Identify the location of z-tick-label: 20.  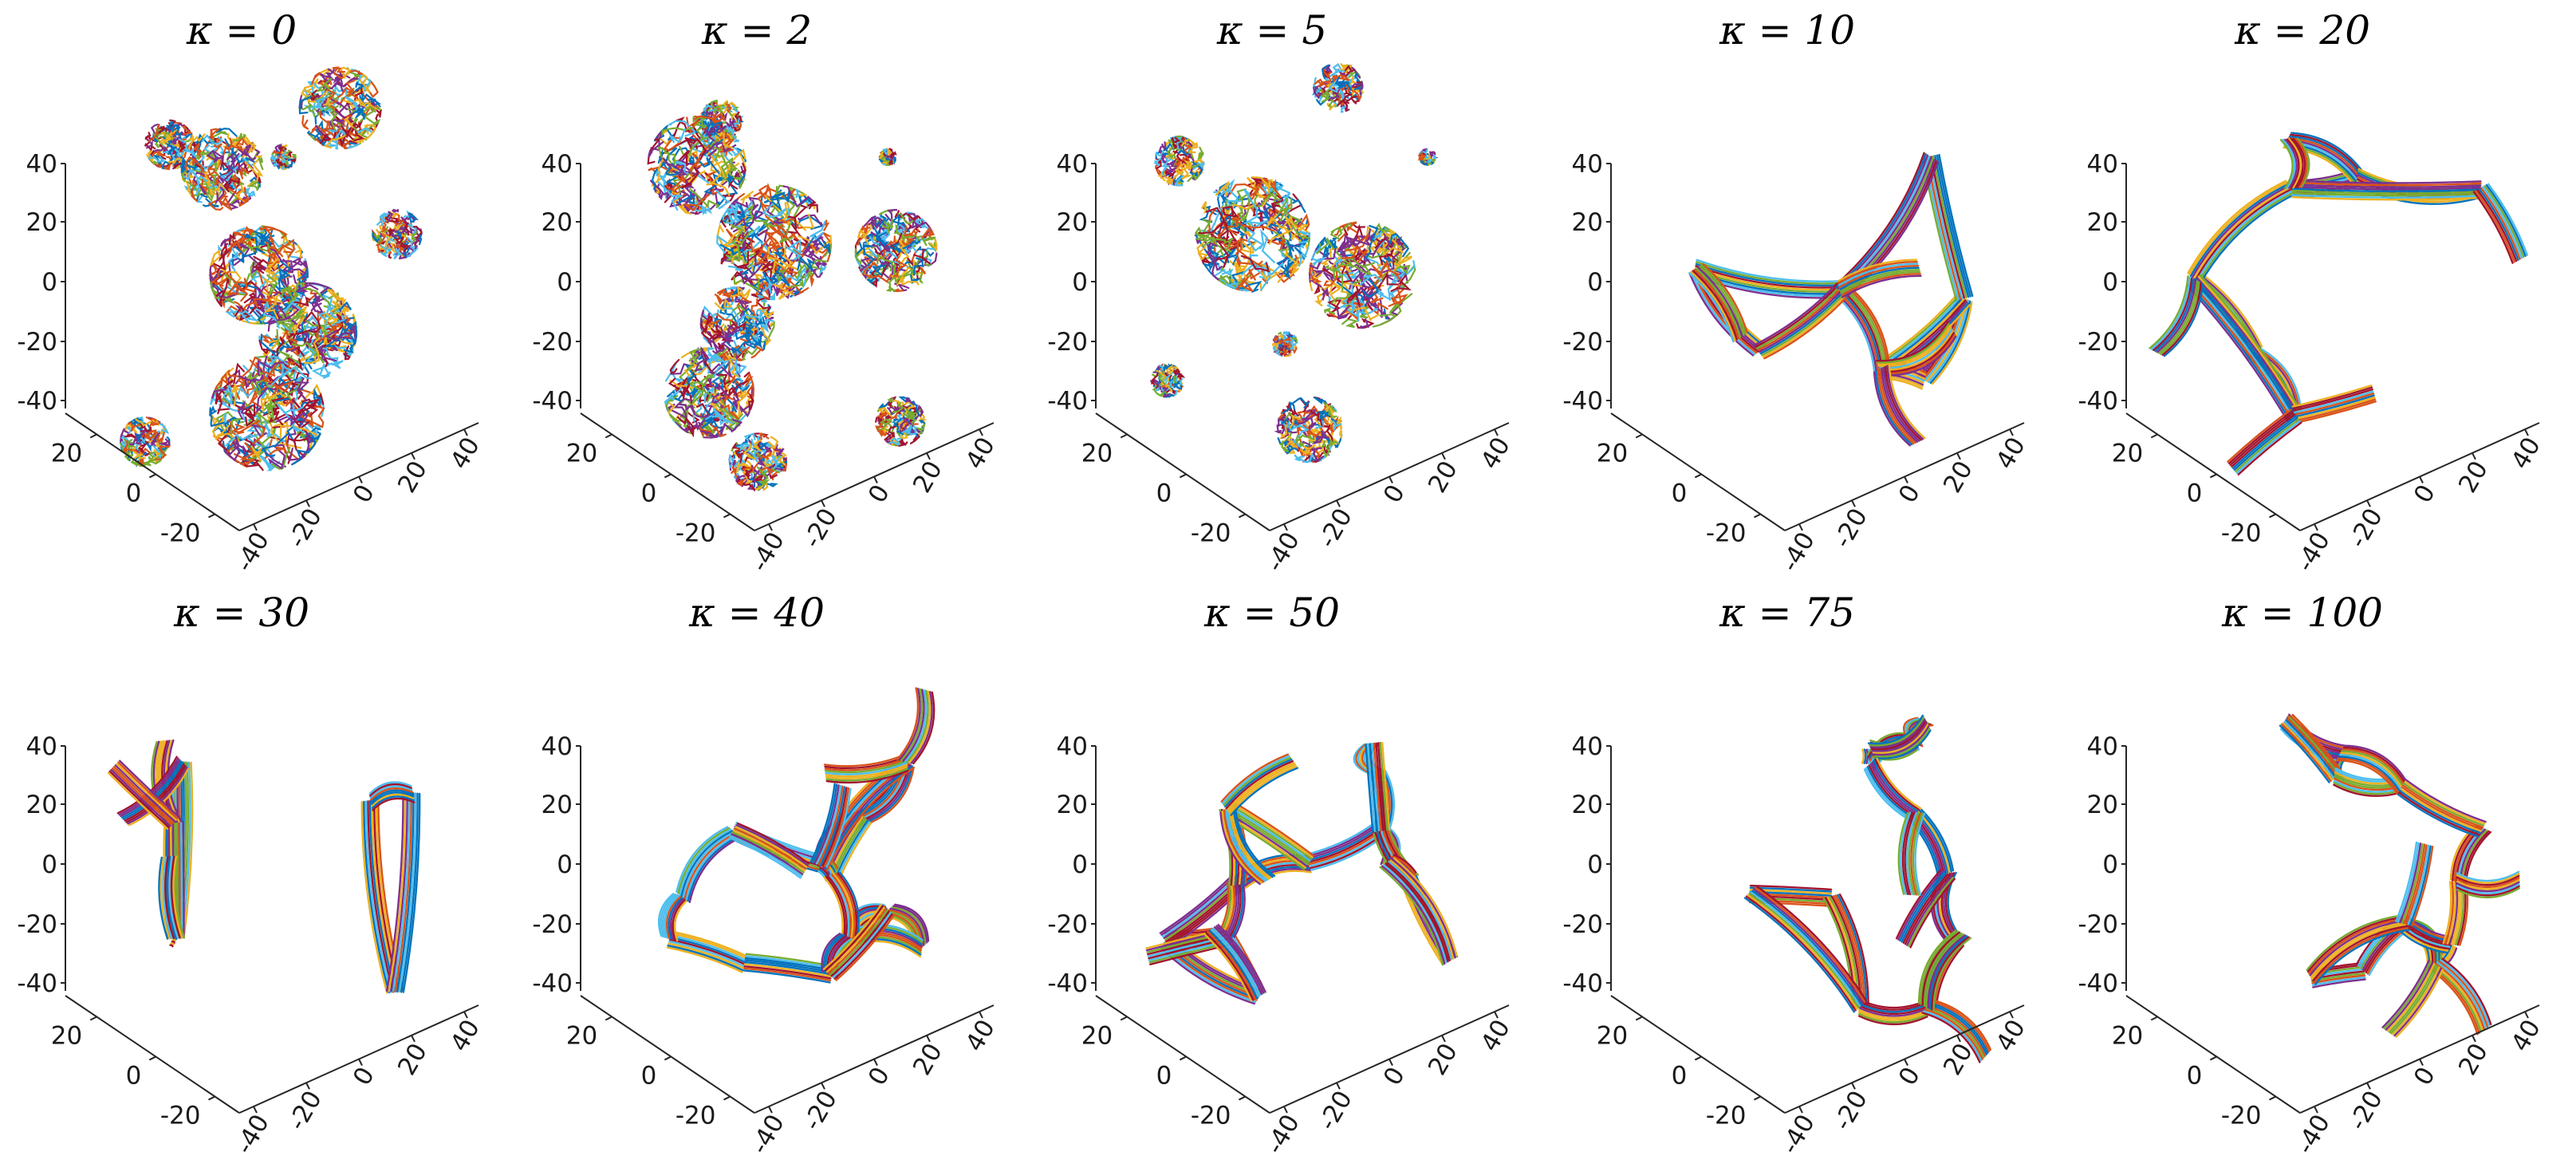
(41, 222).